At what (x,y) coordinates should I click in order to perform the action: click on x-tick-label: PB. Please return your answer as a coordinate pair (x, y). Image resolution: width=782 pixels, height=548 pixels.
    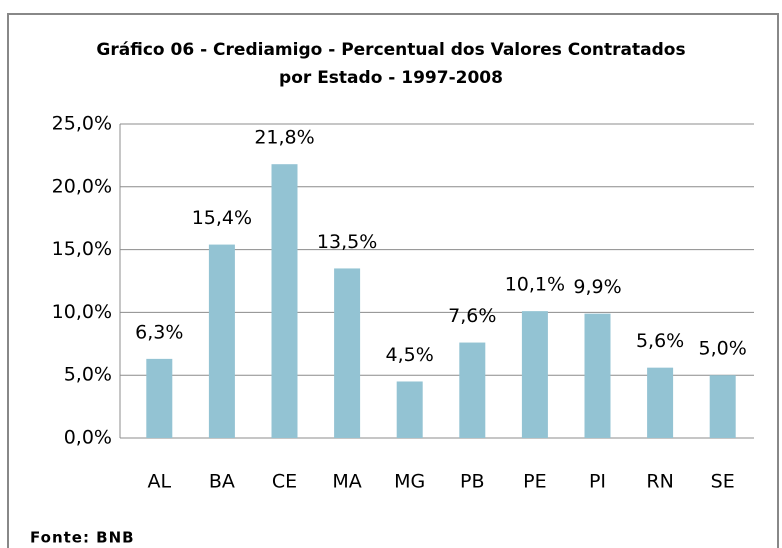
    Looking at the image, I should click on (472, 482).